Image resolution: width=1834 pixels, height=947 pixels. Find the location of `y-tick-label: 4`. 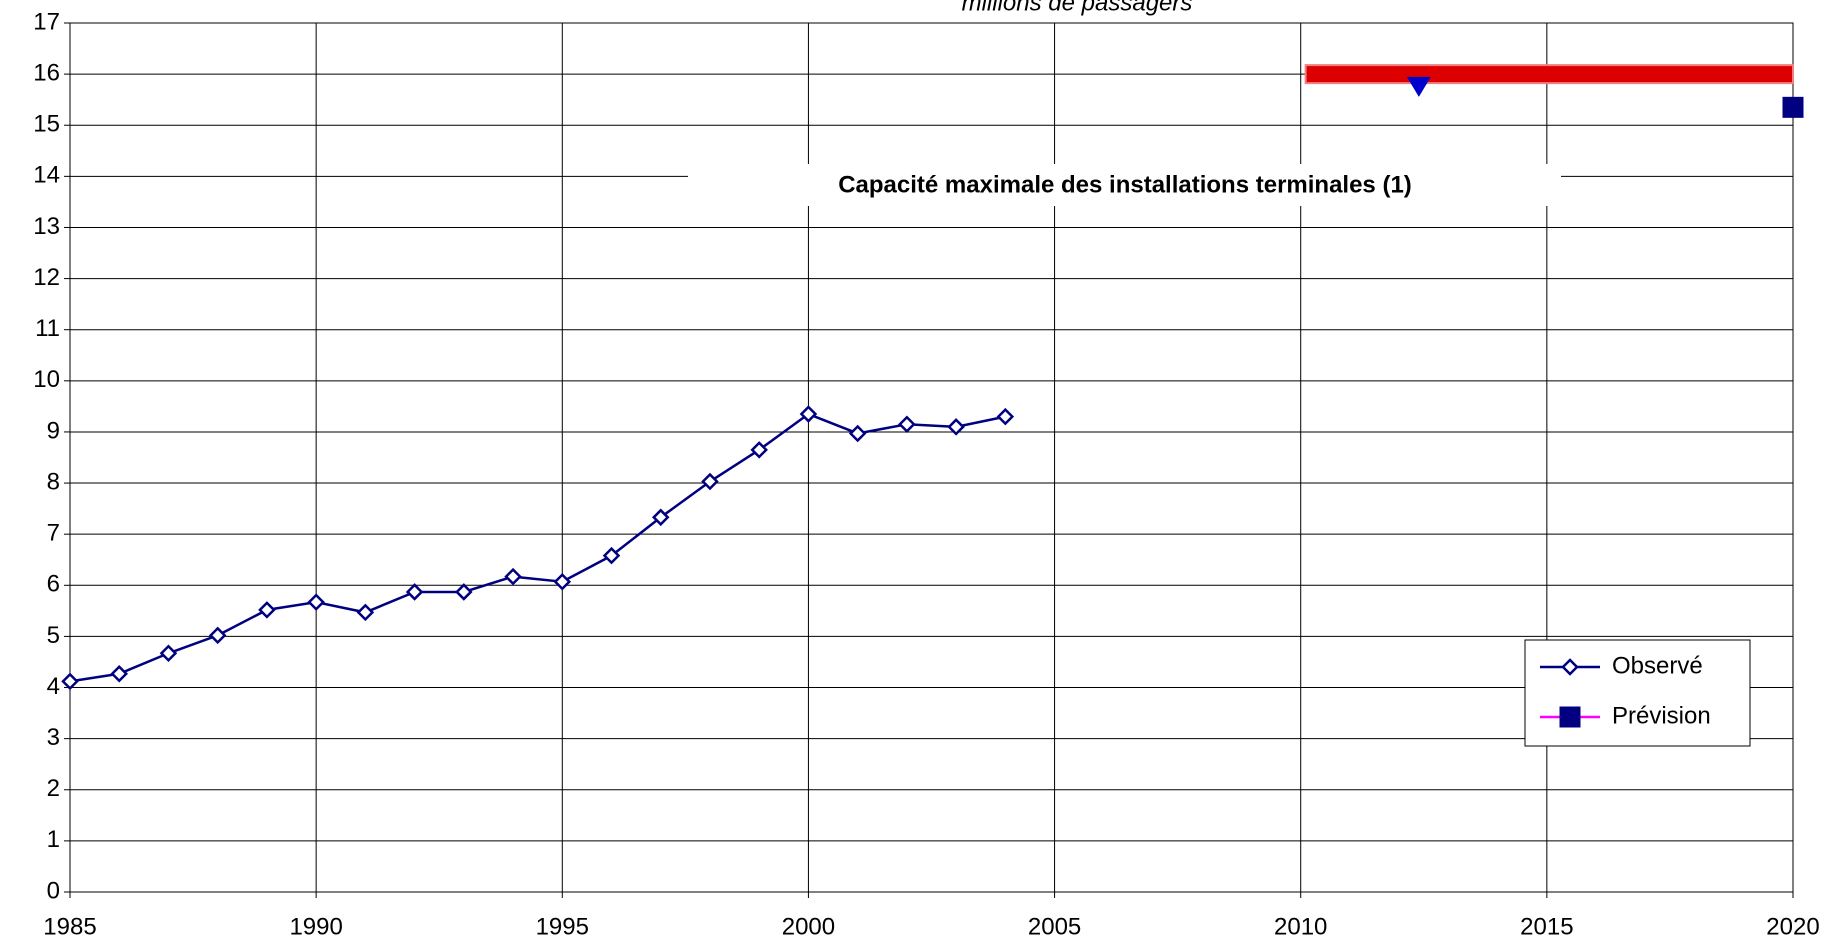

y-tick-label: 4 is located at coordinates (53, 686).